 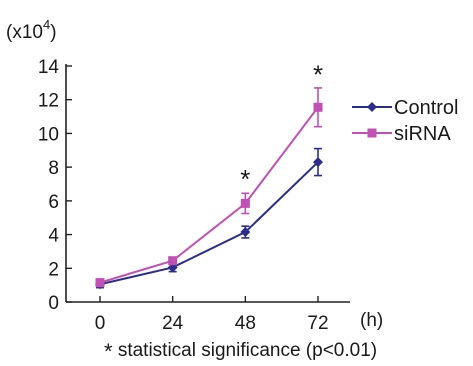 What do you see at coordinates (371, 320) in the screenshot?
I see `x-axis-unit-label: (h)` at bounding box center [371, 320].